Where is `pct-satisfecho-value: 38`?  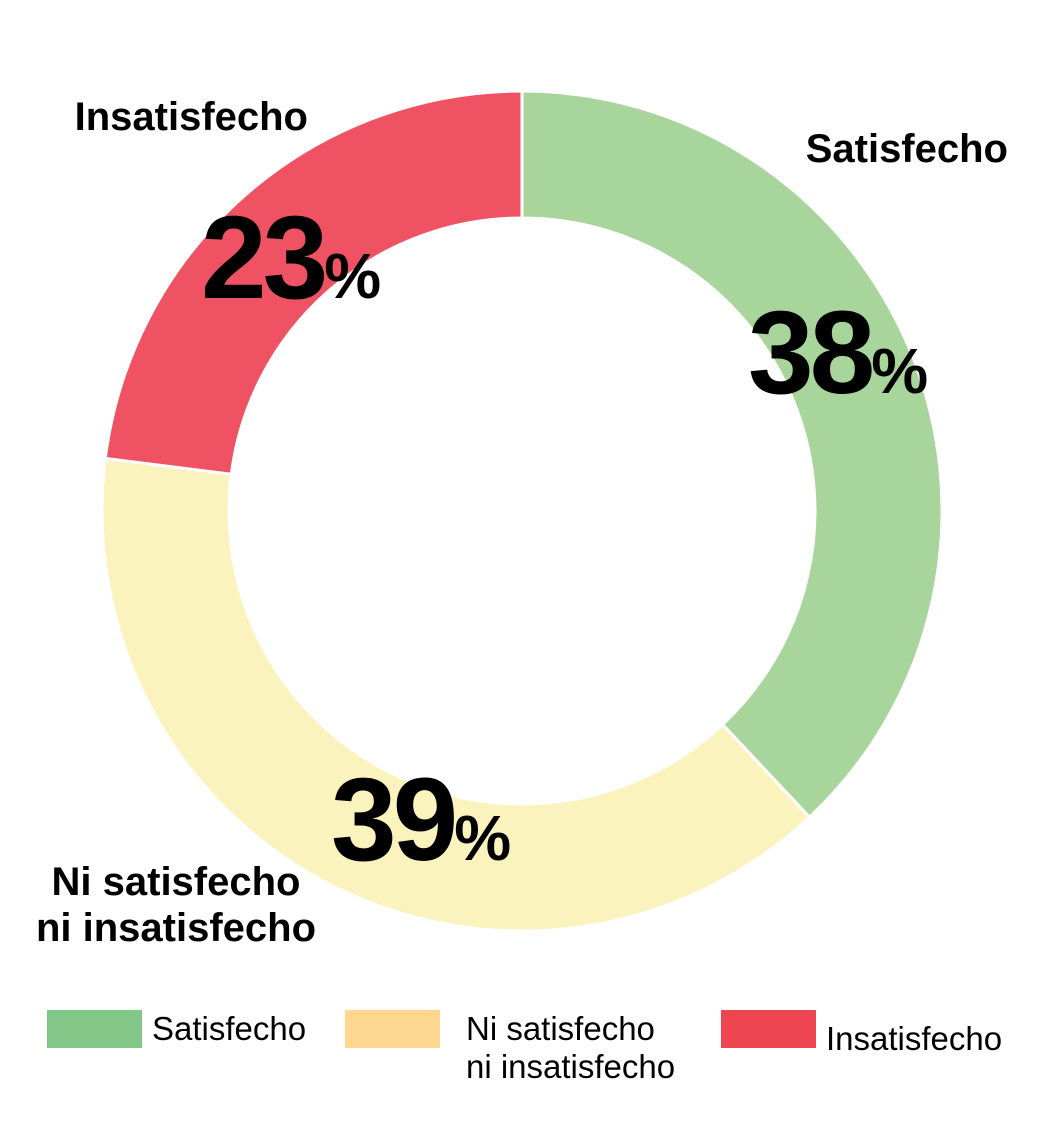 pct-satisfecho-value: 38 is located at coordinates (810, 353).